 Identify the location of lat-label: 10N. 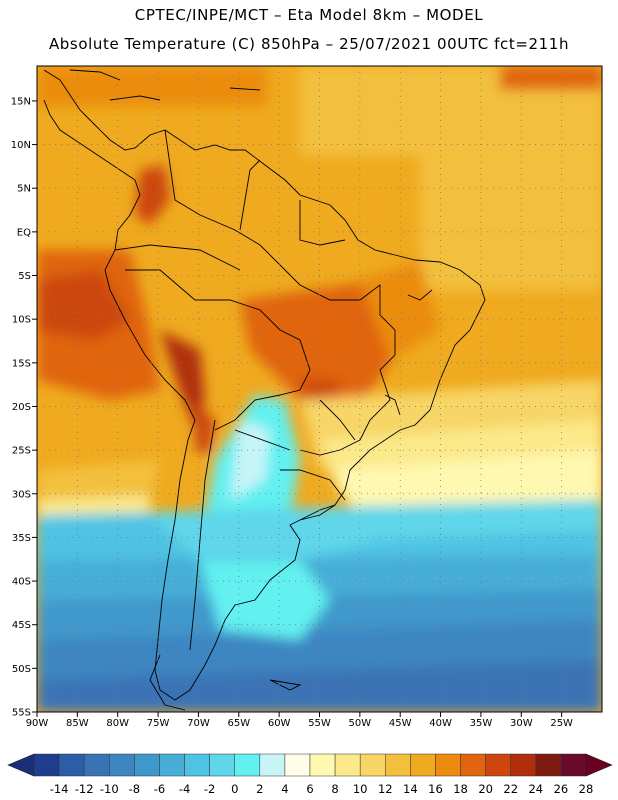
(21, 145).